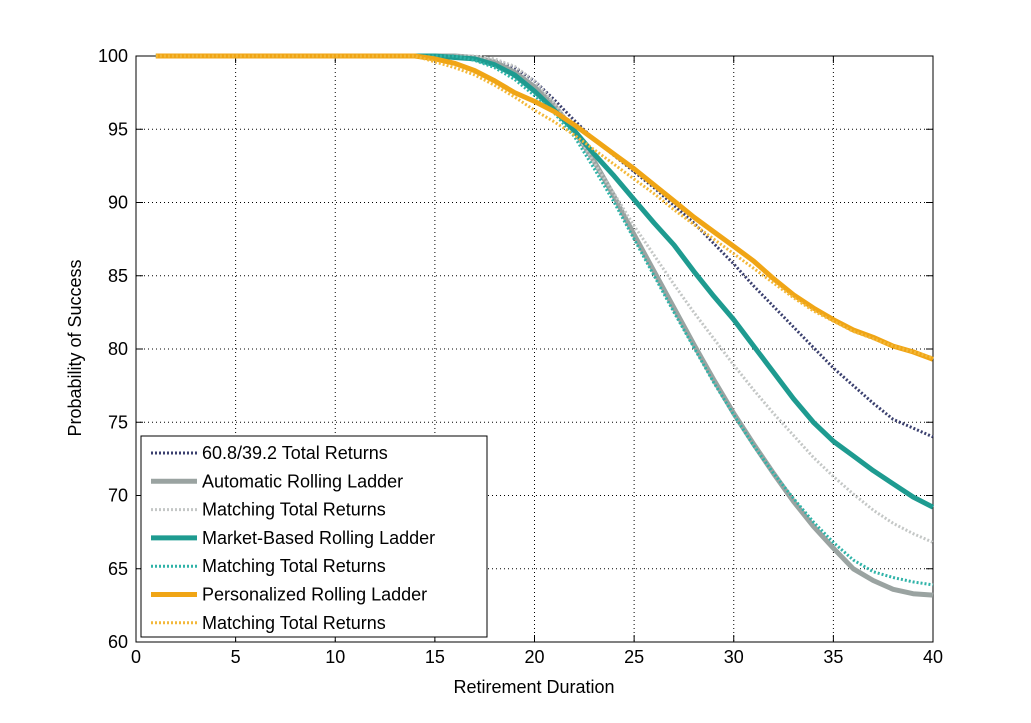 Image resolution: width=1031 pixels, height=723 pixels. I want to click on y-tick-label: 70, so click(118, 496).